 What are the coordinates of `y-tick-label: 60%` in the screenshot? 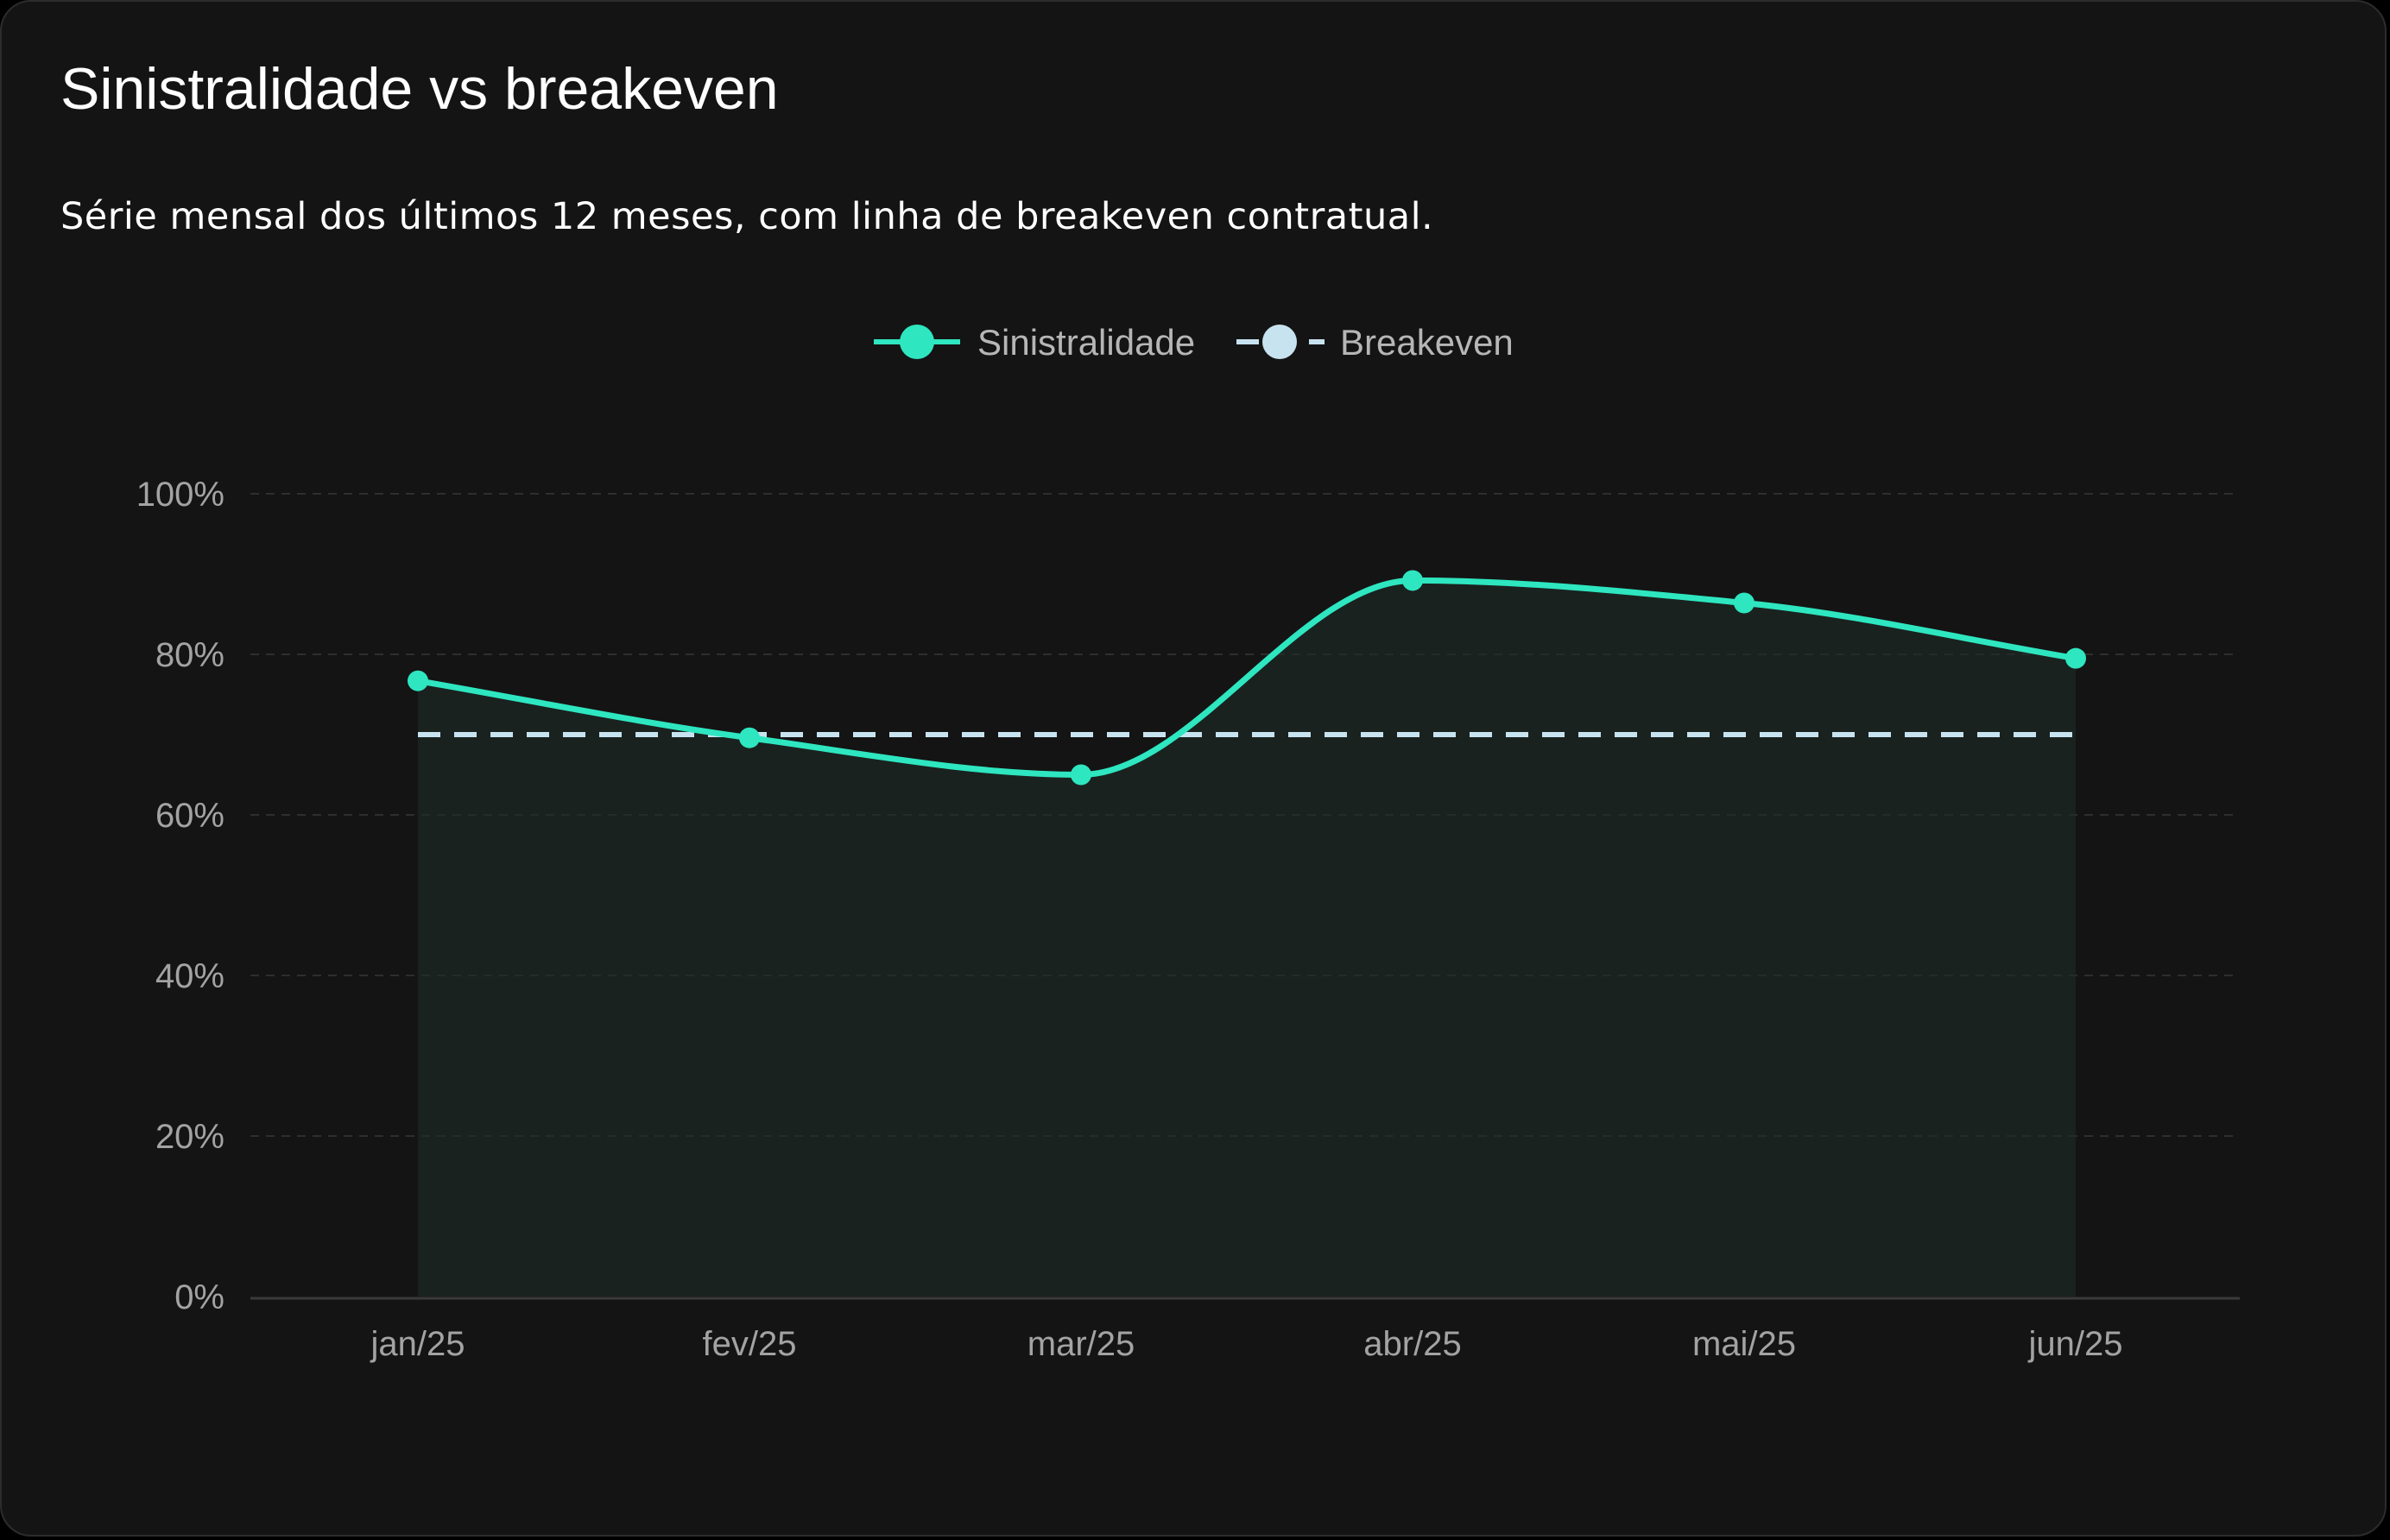 It's located at (189, 816).